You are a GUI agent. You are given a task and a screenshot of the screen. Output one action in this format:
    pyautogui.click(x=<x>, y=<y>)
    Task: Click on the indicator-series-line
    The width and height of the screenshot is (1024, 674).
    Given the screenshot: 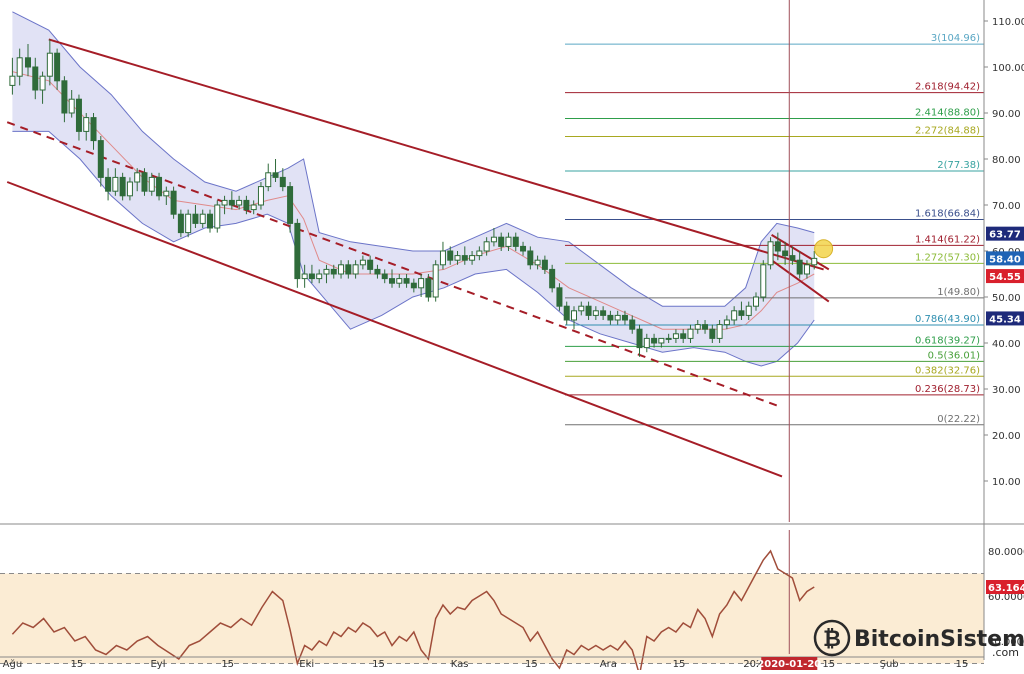 What is the action you would take?
    pyautogui.click(x=413, y=611)
    